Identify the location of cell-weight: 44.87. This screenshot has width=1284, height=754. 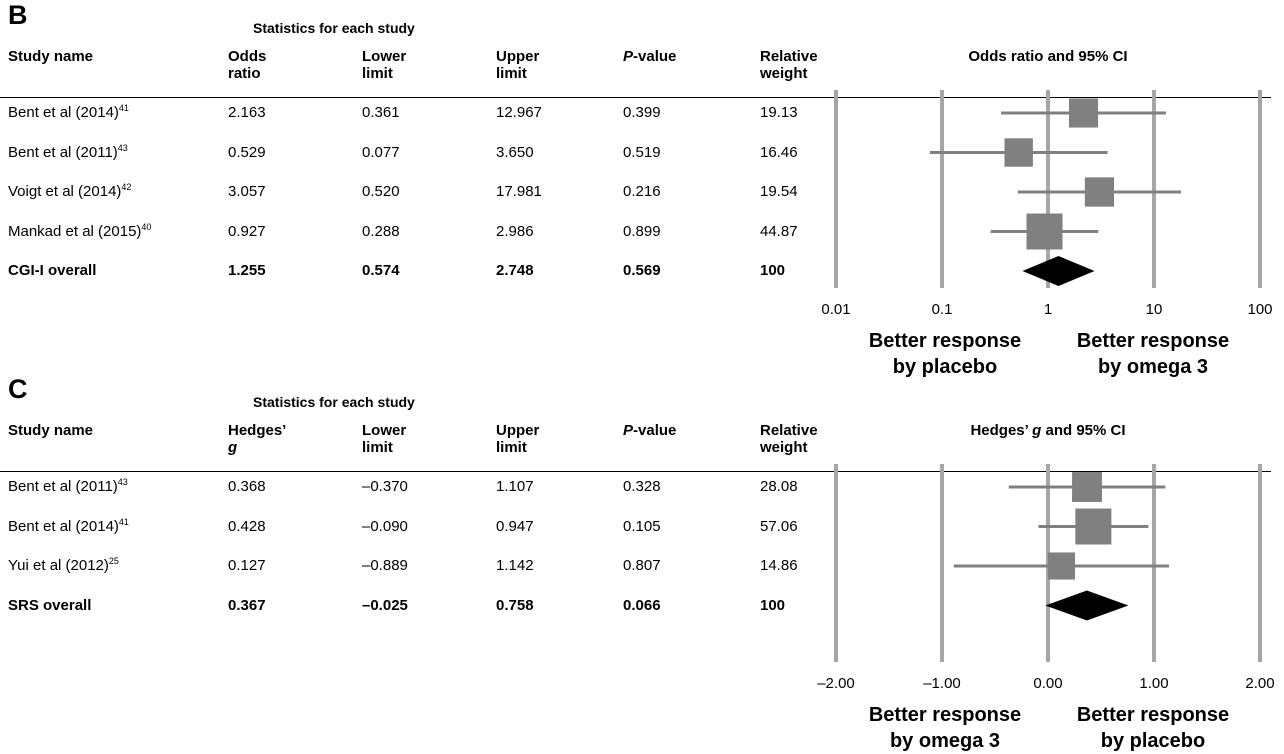
(779, 231).